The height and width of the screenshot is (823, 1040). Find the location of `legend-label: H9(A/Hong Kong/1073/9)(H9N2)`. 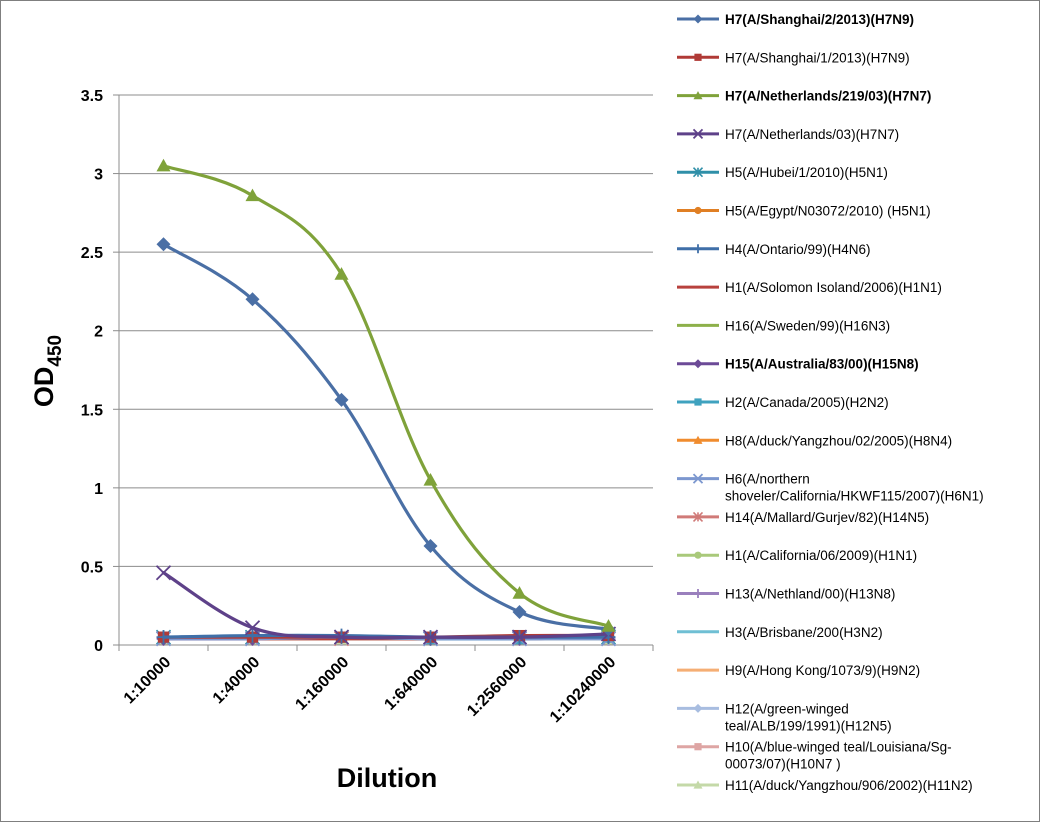

legend-label: H9(A/Hong Kong/1073/9)(H9N2) is located at coordinates (822, 670).